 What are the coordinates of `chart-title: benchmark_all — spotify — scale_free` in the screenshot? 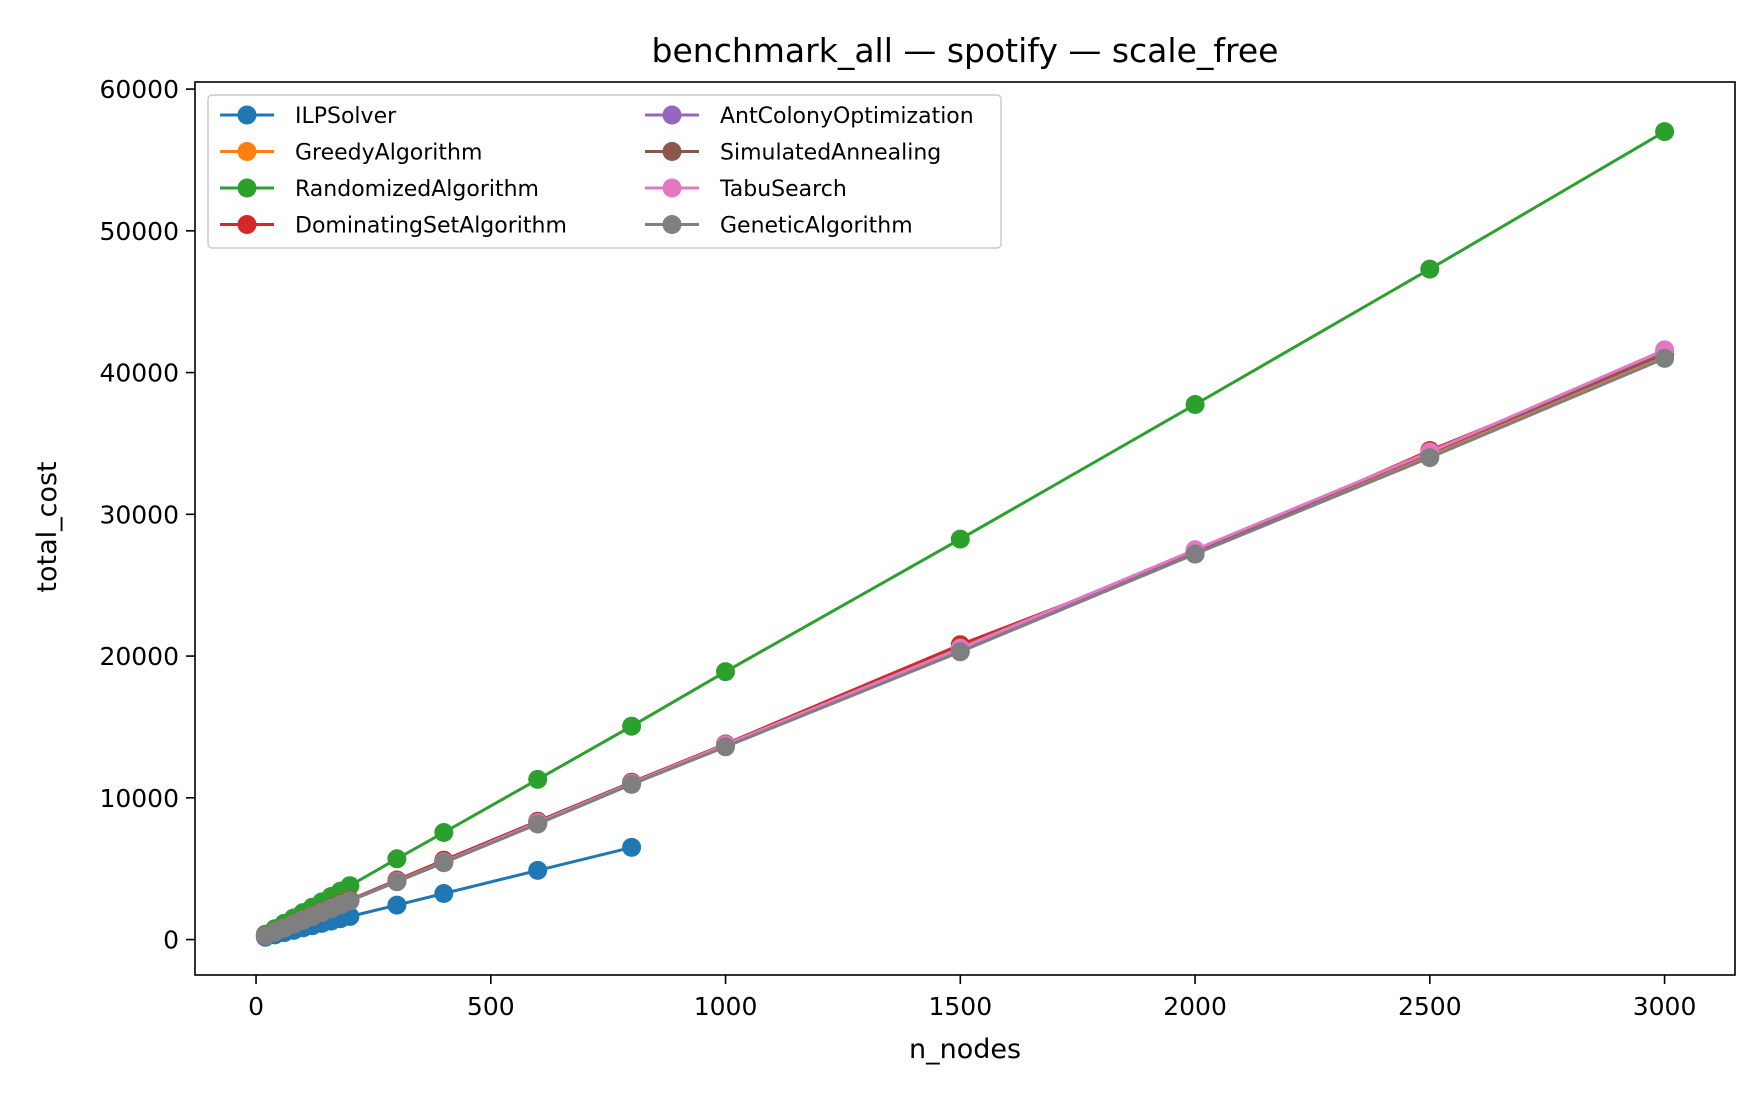 It's located at (965, 50).